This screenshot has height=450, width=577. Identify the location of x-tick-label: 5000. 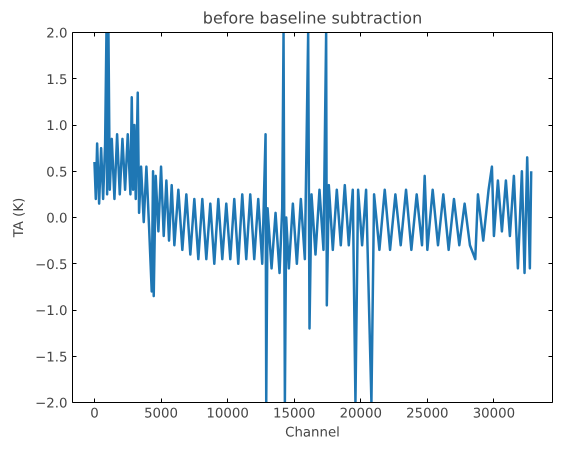
(161, 414).